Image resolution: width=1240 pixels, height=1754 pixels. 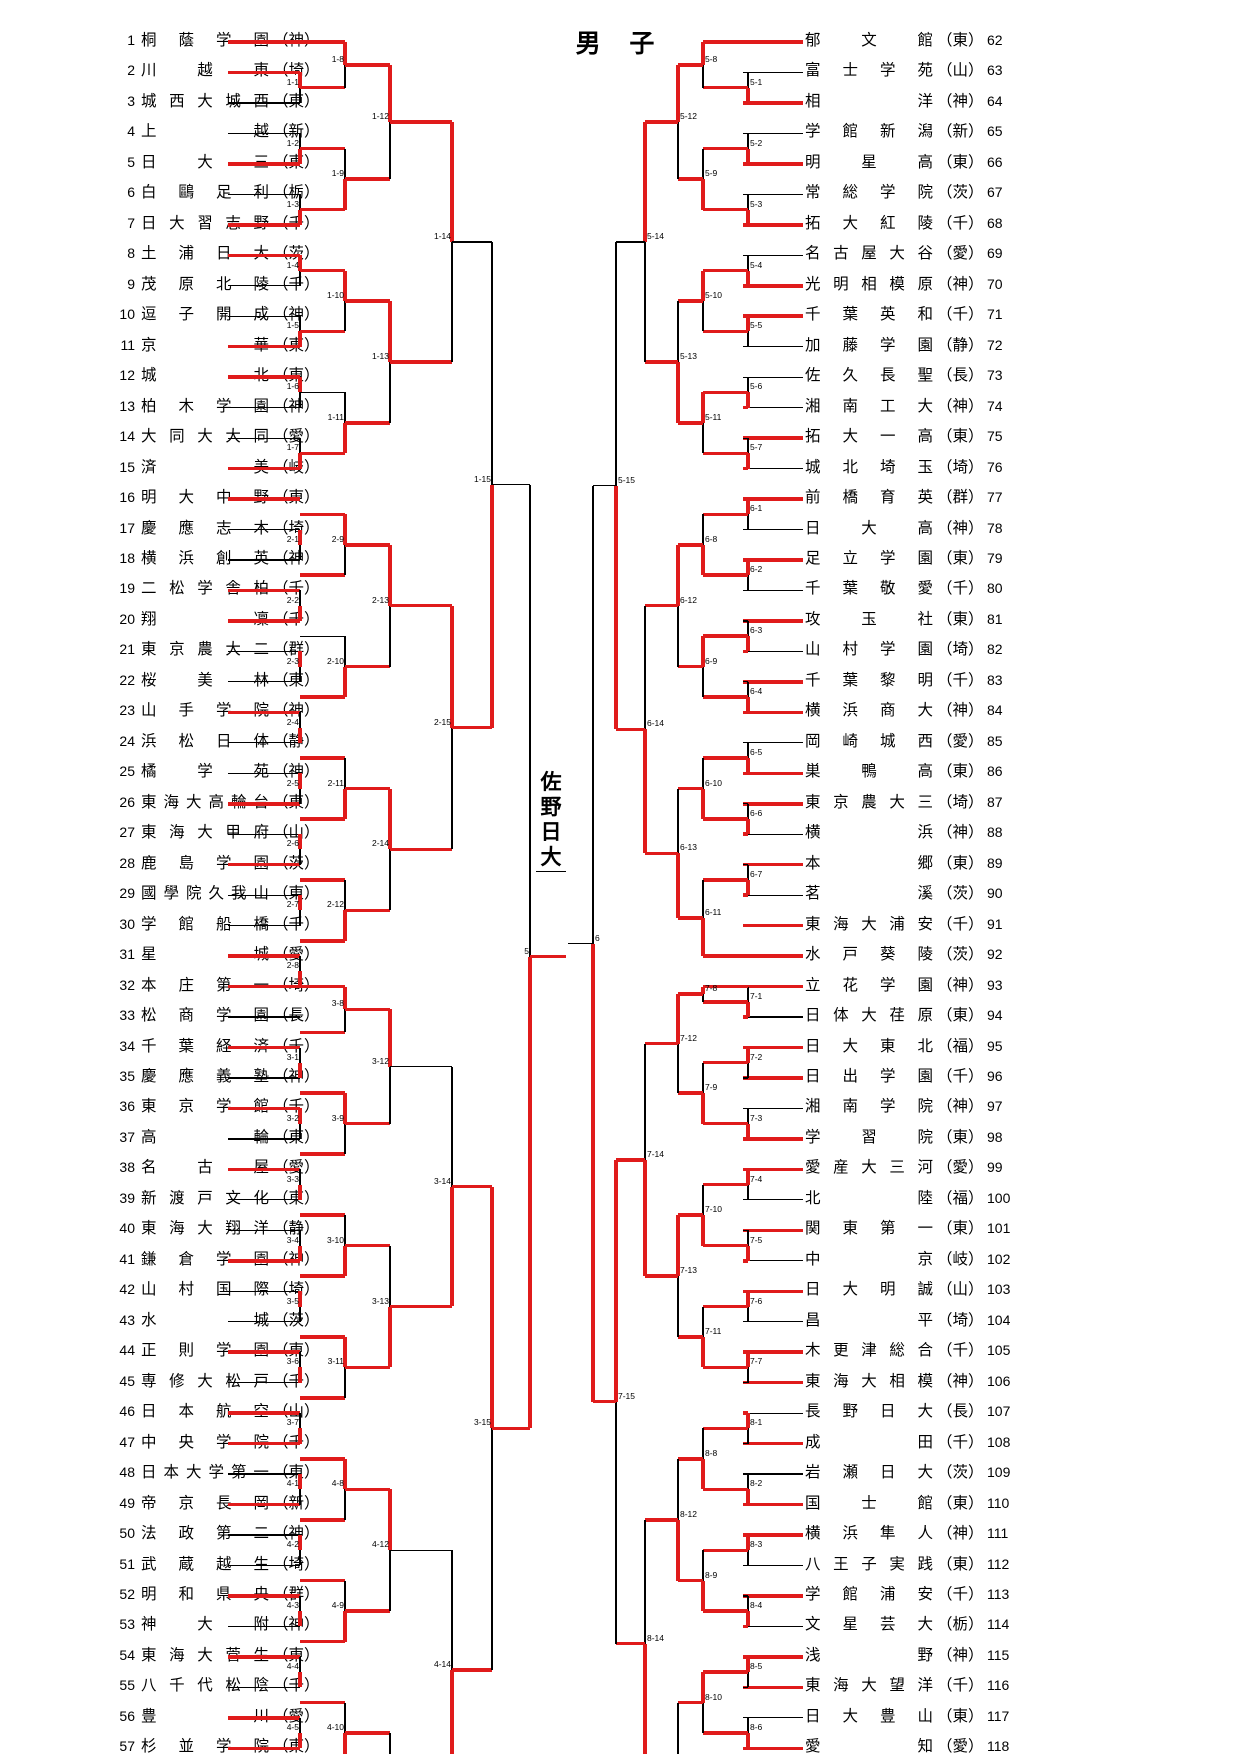 I want to click on team-seed-number: 19, so click(x=127, y=588).